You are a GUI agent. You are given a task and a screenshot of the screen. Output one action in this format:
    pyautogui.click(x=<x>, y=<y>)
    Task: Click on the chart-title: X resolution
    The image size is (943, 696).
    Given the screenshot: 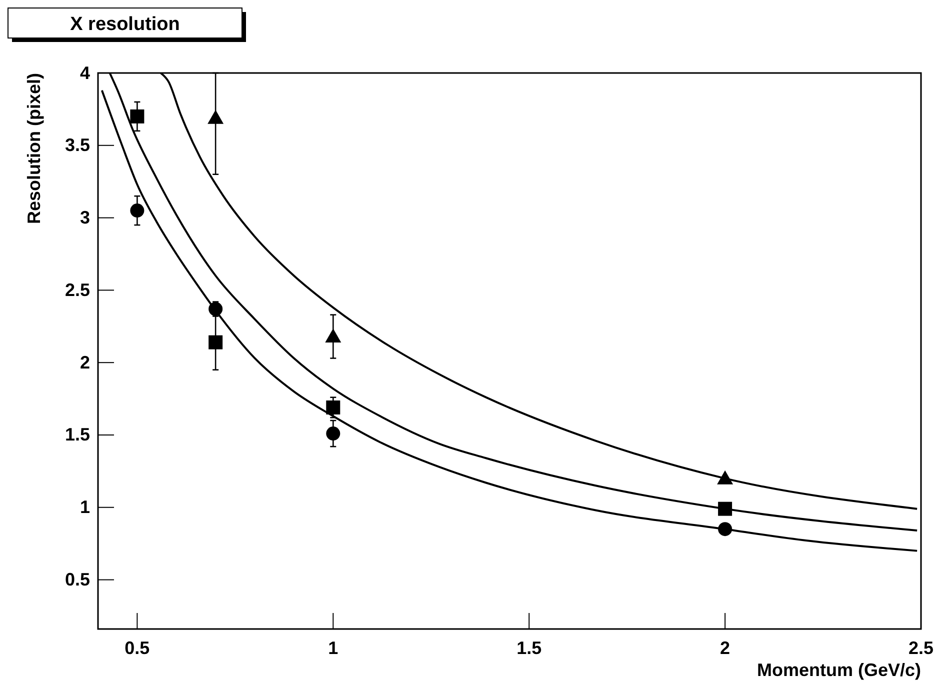 What is the action you would take?
    pyautogui.click(x=125, y=24)
    